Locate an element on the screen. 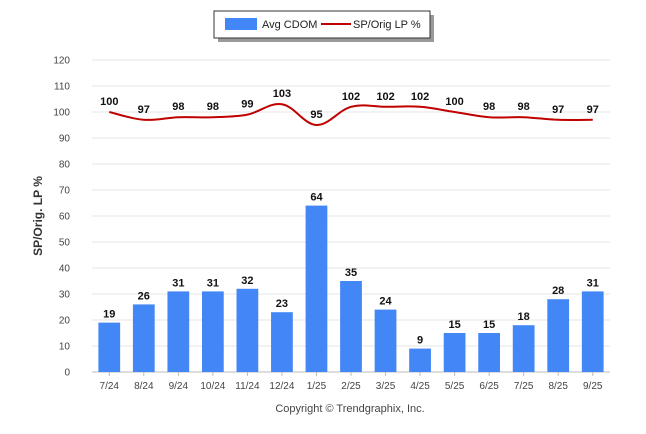  y-tick-label: 50 is located at coordinates (65, 243).